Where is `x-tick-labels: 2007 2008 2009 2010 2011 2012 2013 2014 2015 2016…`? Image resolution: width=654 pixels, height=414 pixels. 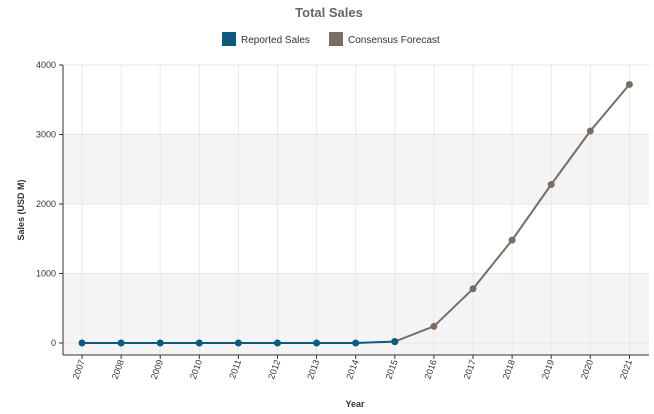 x-tick-labels: 2007 2008 2009 2010 2011 2012 2013 2014 2015 2016… is located at coordinates (353, 369).